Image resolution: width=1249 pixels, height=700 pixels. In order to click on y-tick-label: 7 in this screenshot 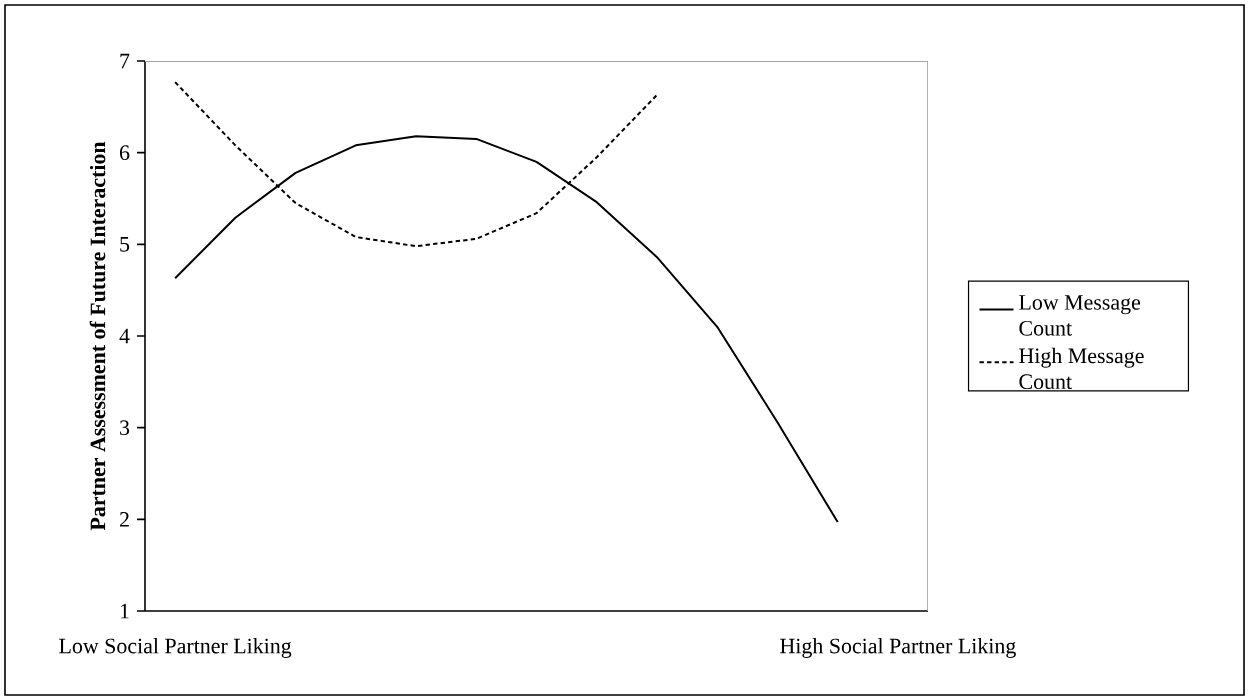, I will do `click(125, 61)`.